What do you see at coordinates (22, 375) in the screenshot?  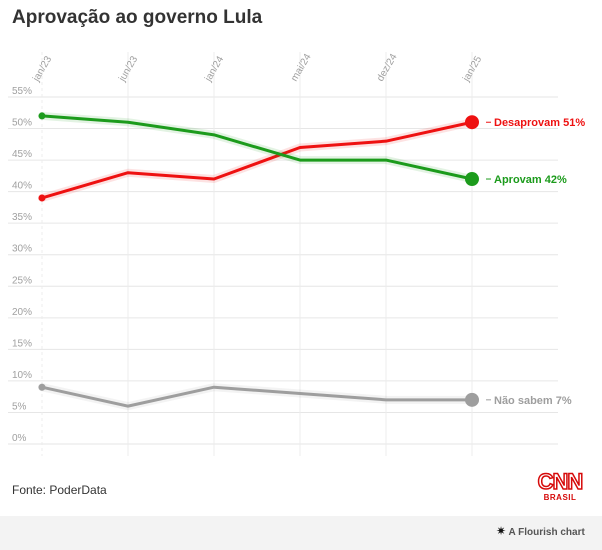 I see `y-tick-label: 10%` at bounding box center [22, 375].